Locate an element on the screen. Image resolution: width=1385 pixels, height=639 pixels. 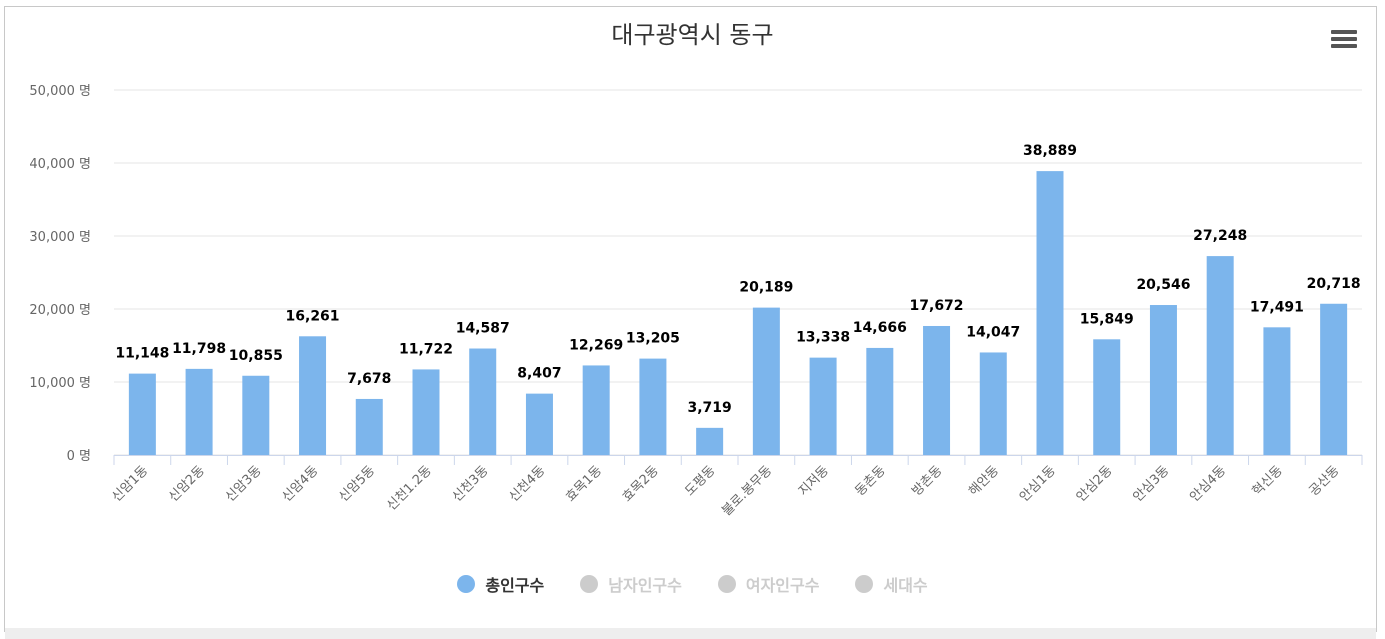
data-label: 8,407 is located at coordinates (539, 374).